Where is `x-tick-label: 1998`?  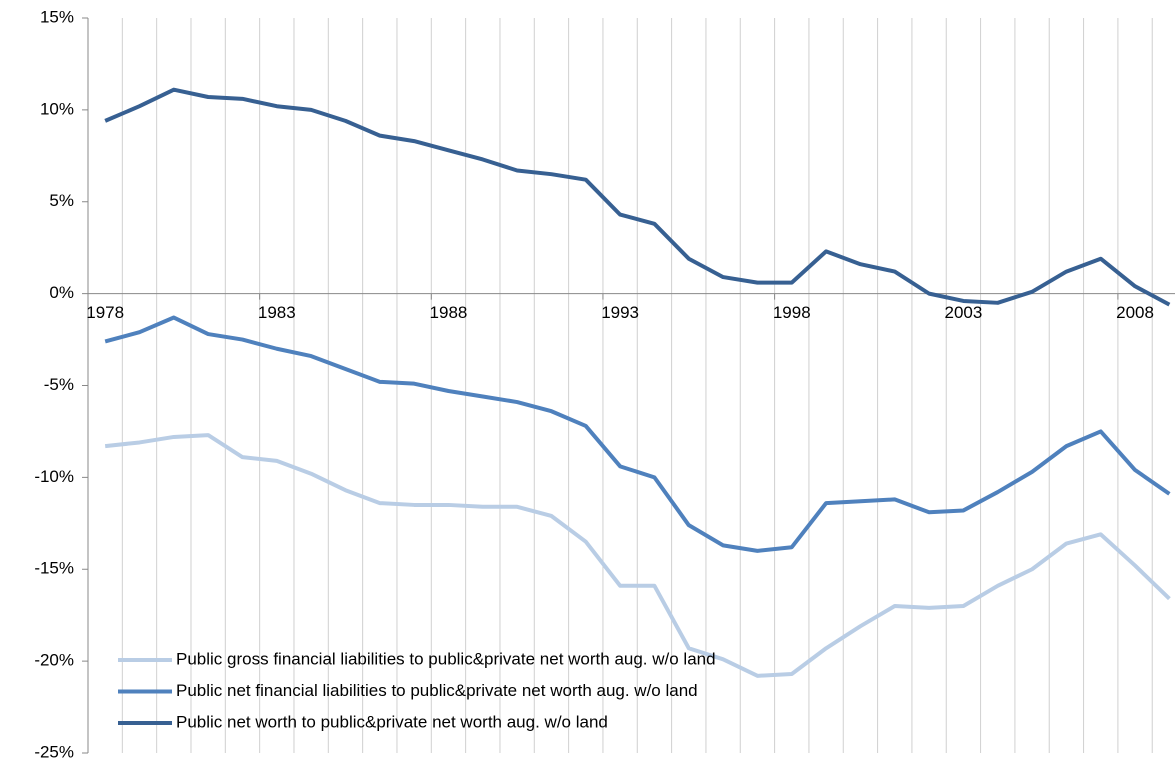
x-tick-label: 1998 is located at coordinates (792, 312).